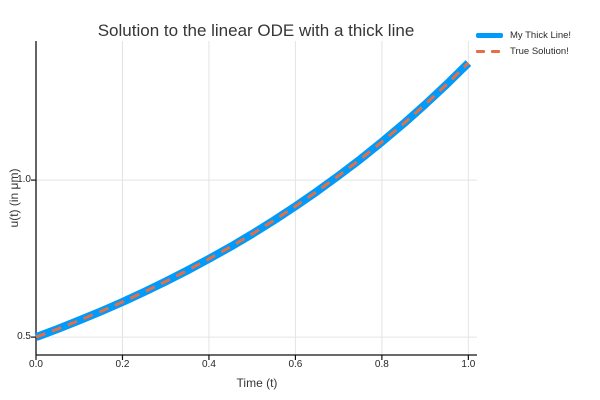 The image size is (600, 400). What do you see at coordinates (122, 364) in the screenshot?
I see `x-tick-label: 0.2` at bounding box center [122, 364].